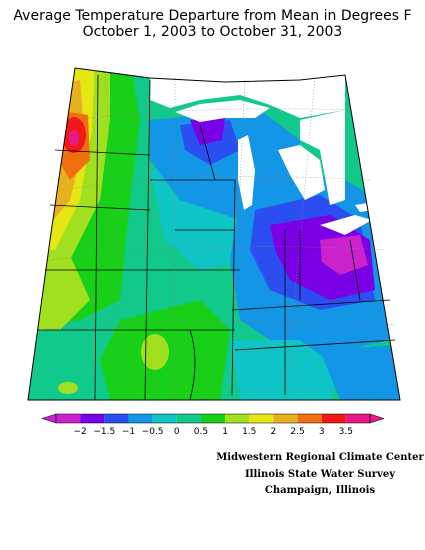 The image size is (425, 550). Describe the element at coordinates (346, 225) in the screenshot. I see `lake-erie` at that location.